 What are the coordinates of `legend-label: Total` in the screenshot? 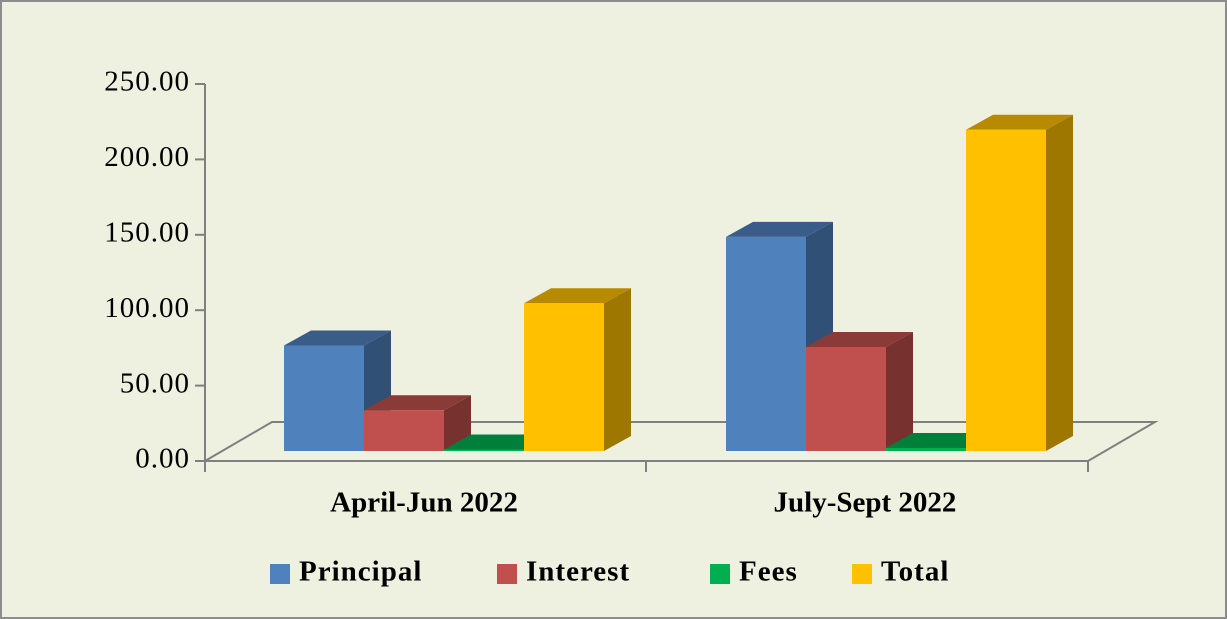 It's located at (915, 572).